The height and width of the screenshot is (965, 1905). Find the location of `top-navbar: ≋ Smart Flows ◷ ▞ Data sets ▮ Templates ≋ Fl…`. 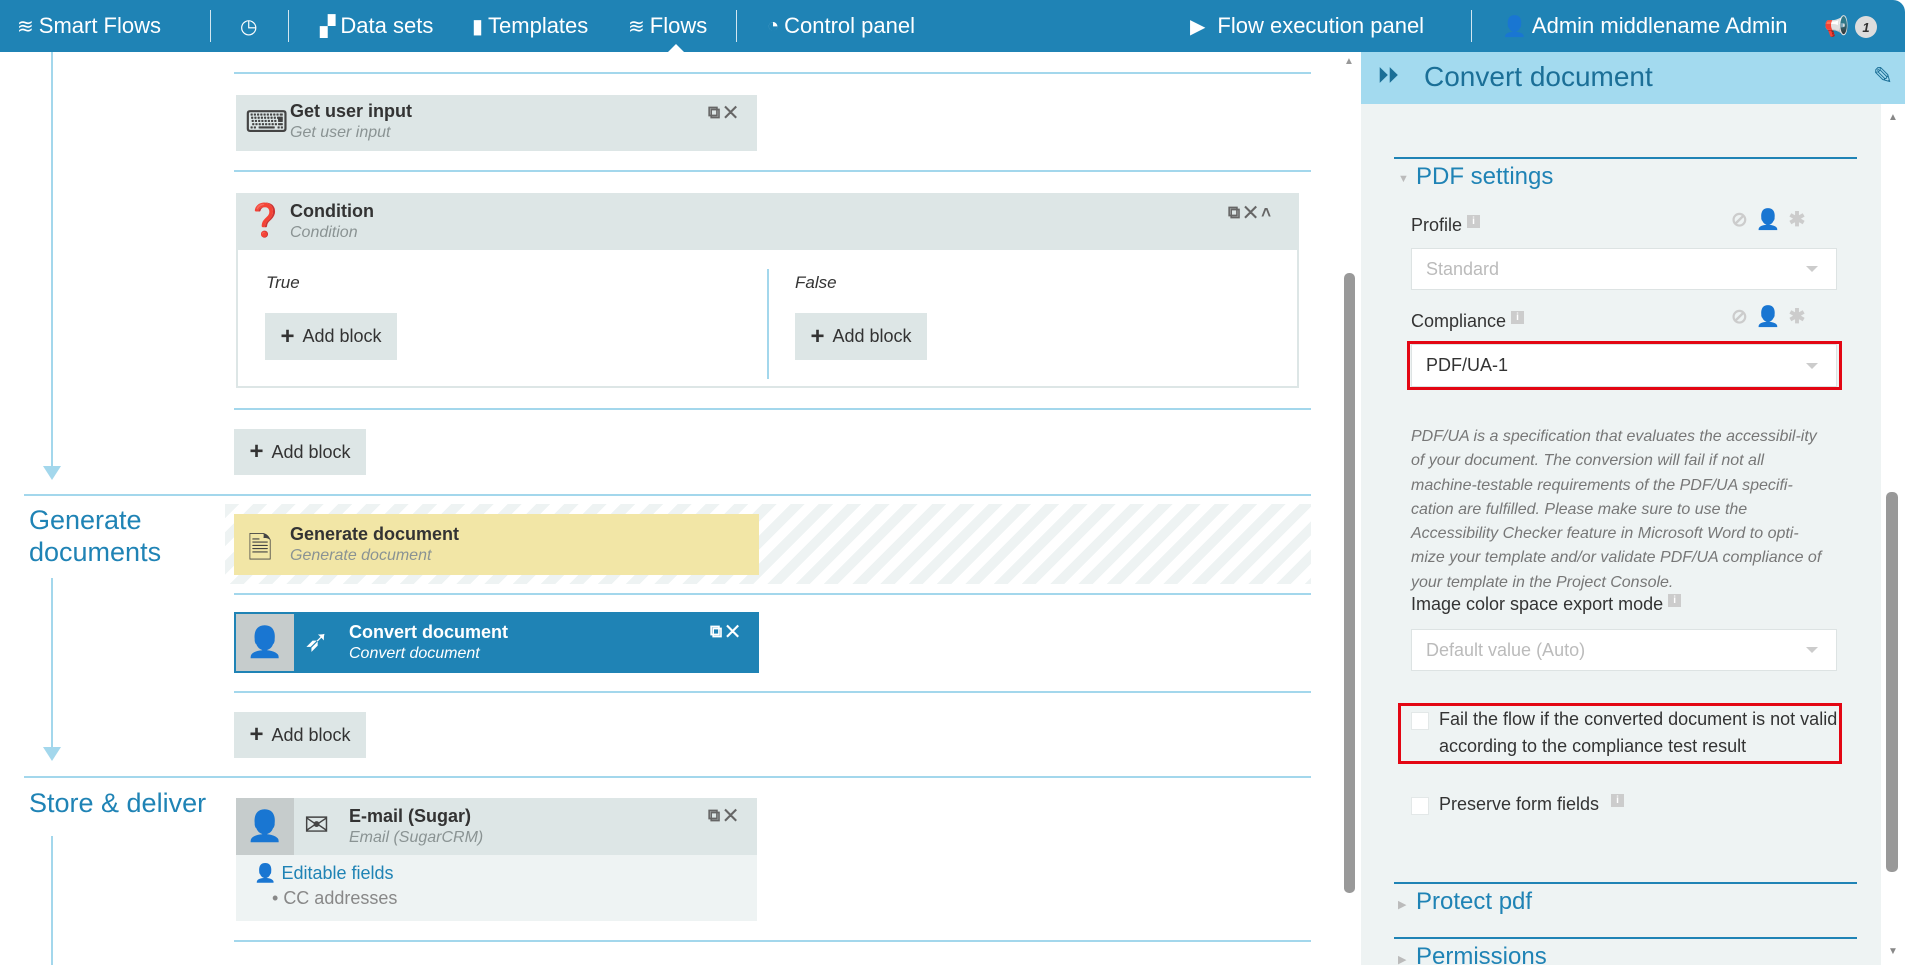

top-navbar: ≋ Smart Flows ◷ ▞ Data sets ▮ Templates ≋ Fl… is located at coordinates (952, 26).